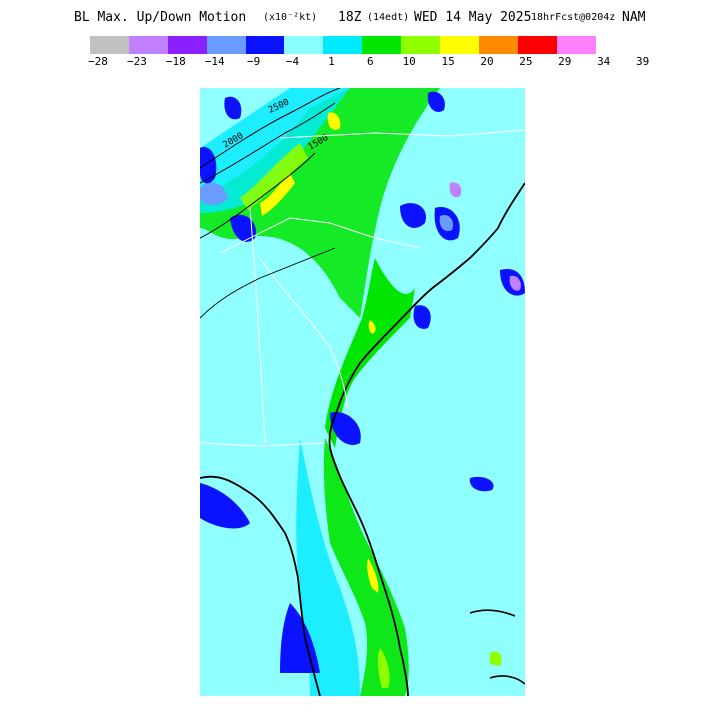 The width and height of the screenshot is (726, 726). Describe the element at coordinates (372, 327) in the screenshot. I see `updraft-yellow-coast` at that location.